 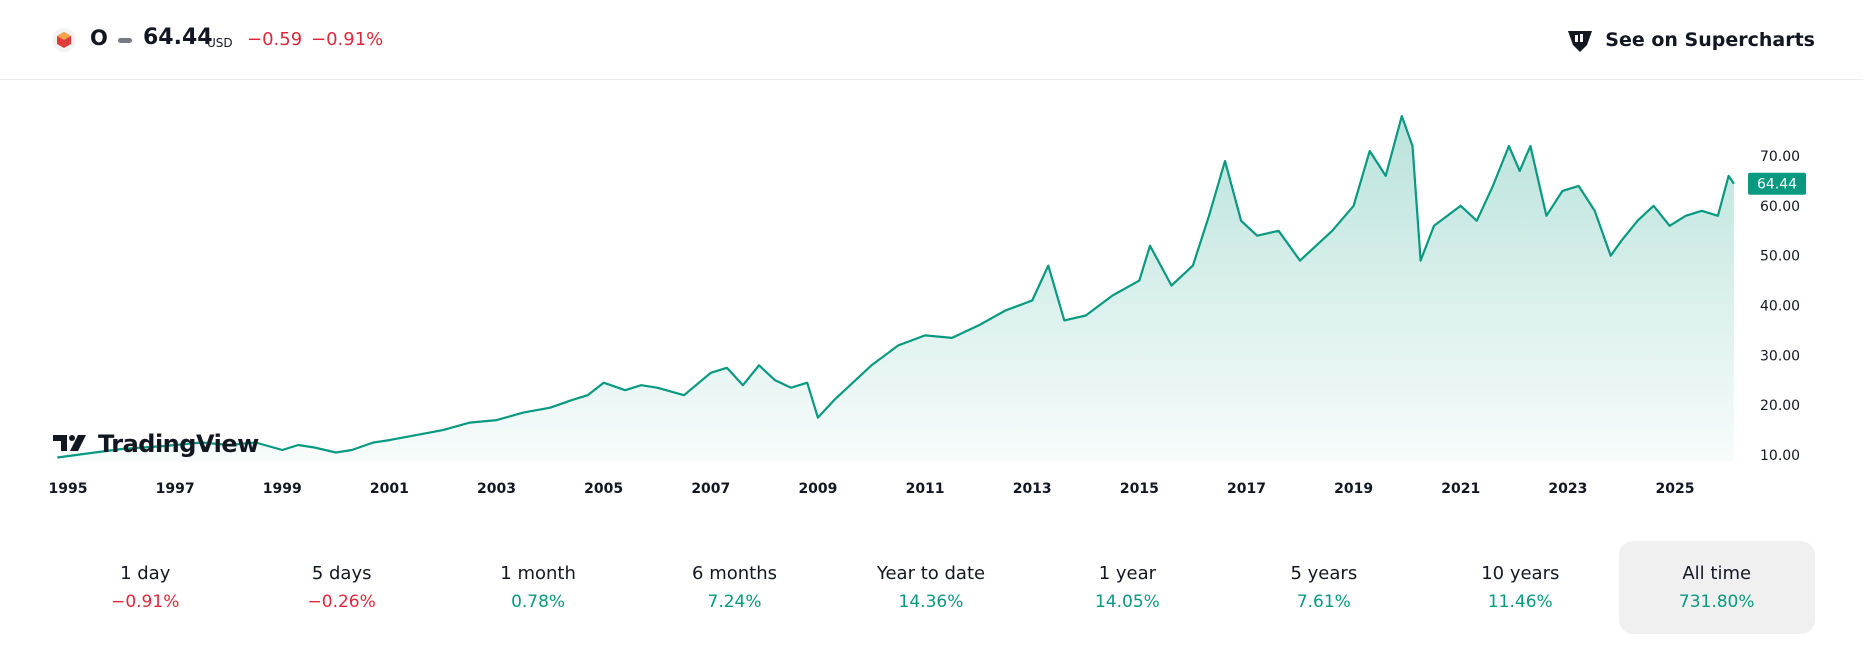 I want to click on period-label: All time, so click(x=1717, y=573).